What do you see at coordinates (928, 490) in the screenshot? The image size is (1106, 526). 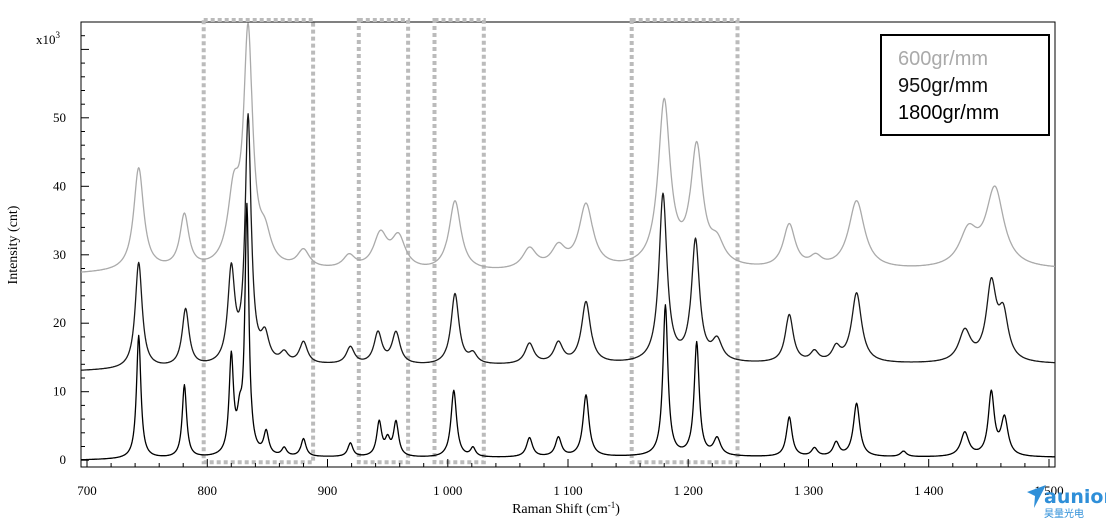 I see `x-tick-label: 1 400` at bounding box center [928, 490].